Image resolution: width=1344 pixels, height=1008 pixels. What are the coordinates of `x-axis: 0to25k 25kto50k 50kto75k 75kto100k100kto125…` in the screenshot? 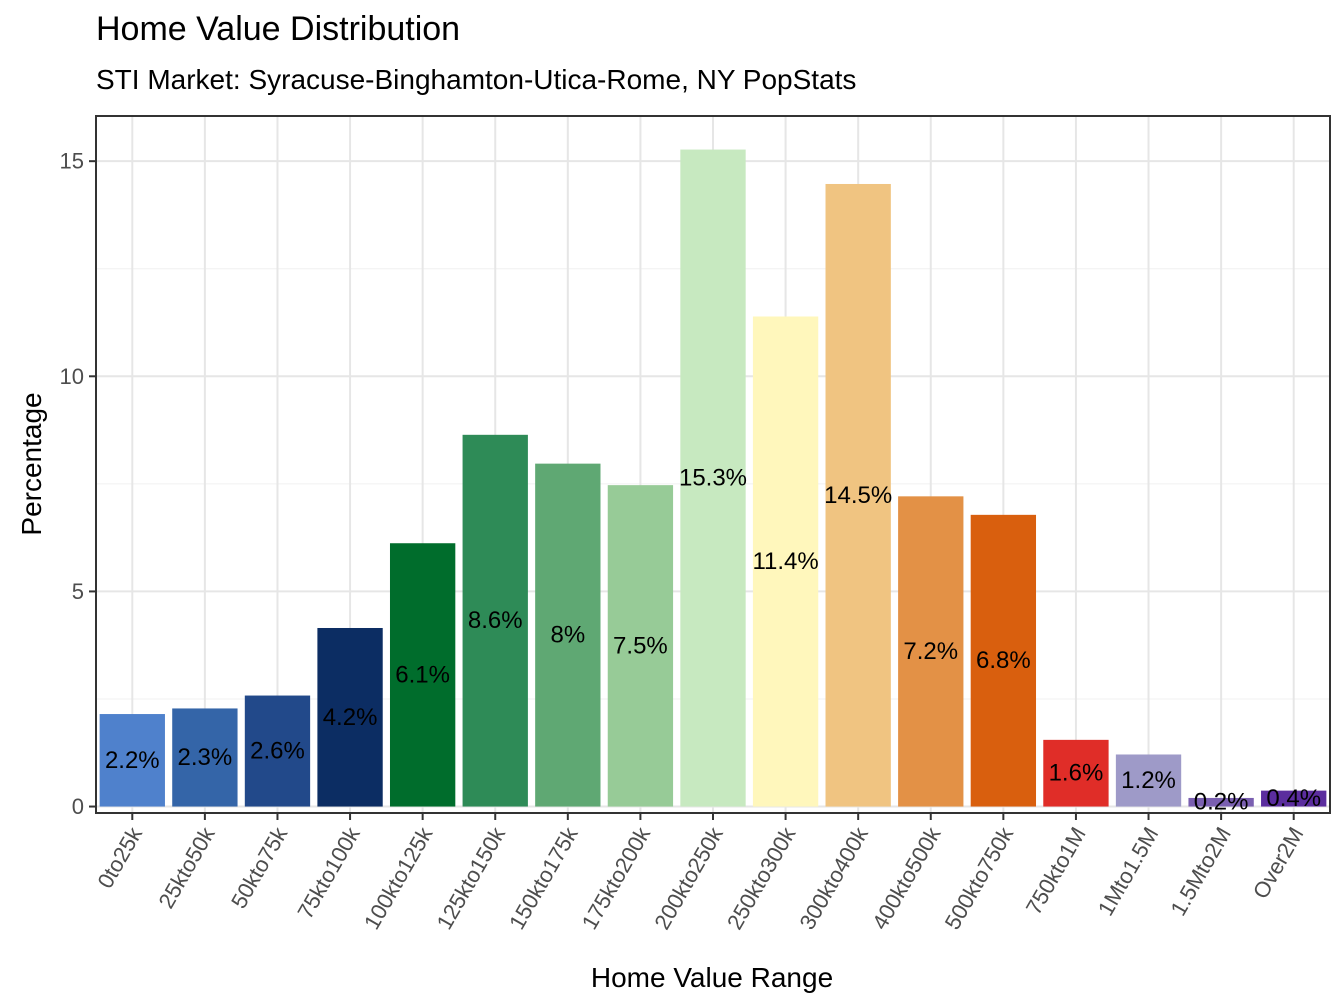 It's located at (700, 873).